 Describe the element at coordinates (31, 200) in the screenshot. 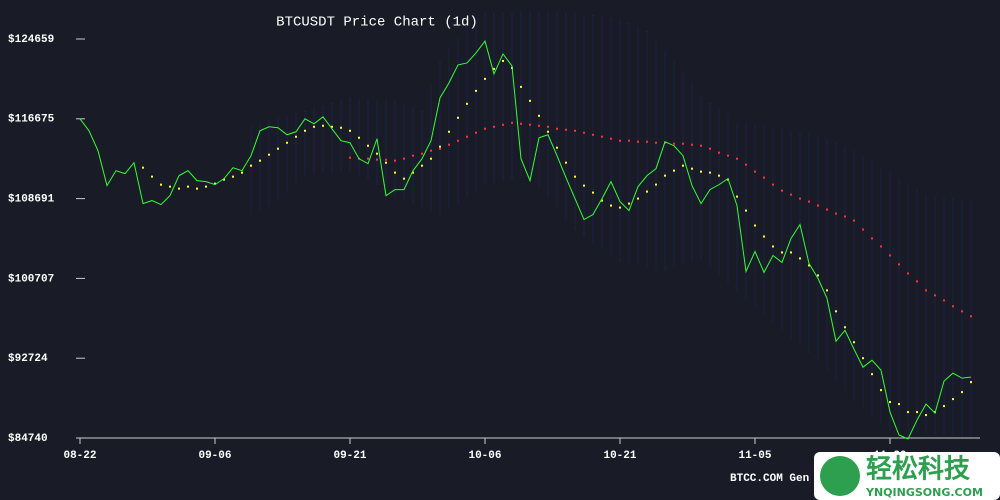

I see `y-tick-label: $108691` at that location.